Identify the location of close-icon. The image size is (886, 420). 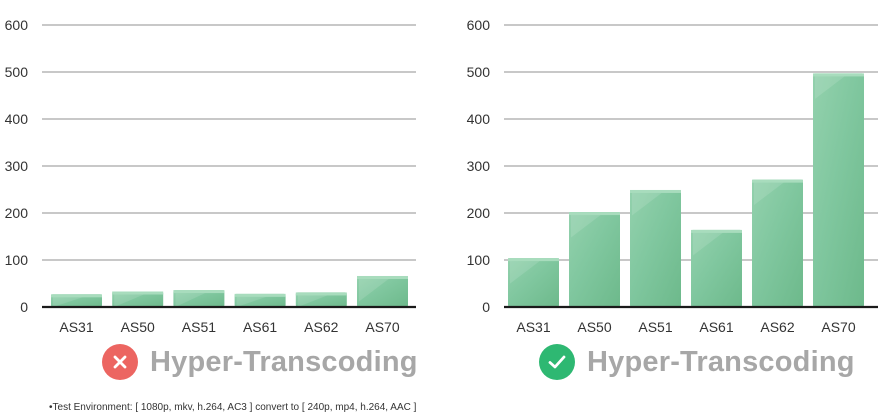
(120, 362).